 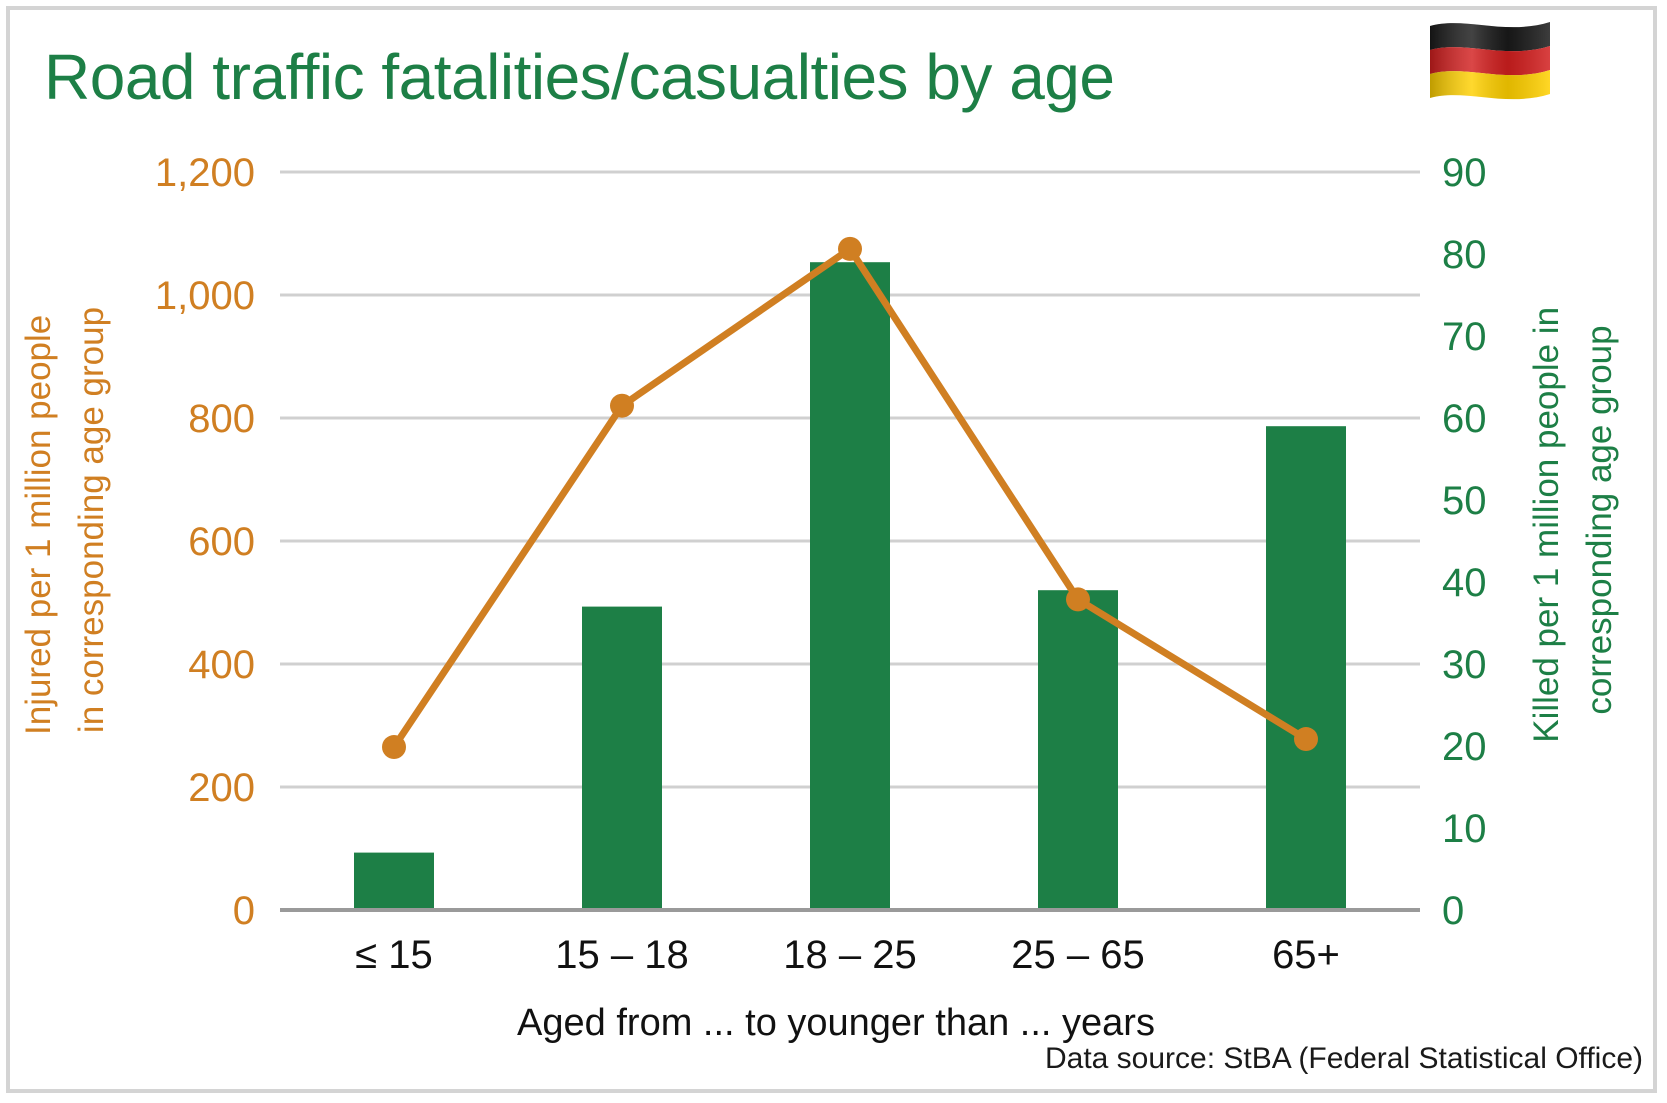 I want to click on right-tick-label: 40, so click(x=1464, y=583).